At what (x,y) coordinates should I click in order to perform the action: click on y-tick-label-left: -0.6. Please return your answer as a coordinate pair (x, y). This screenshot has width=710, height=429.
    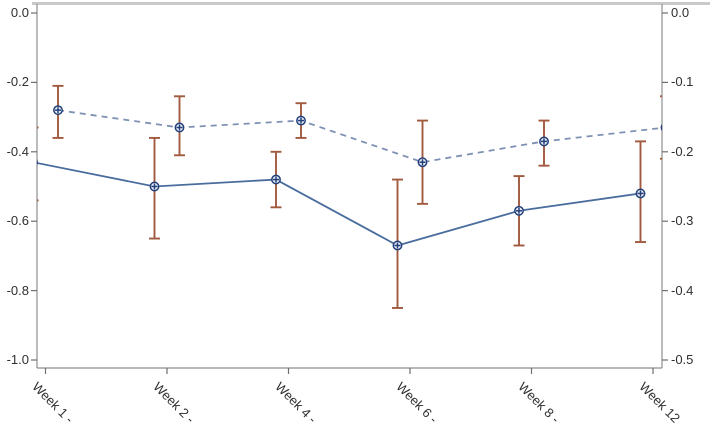
    Looking at the image, I should click on (17, 221).